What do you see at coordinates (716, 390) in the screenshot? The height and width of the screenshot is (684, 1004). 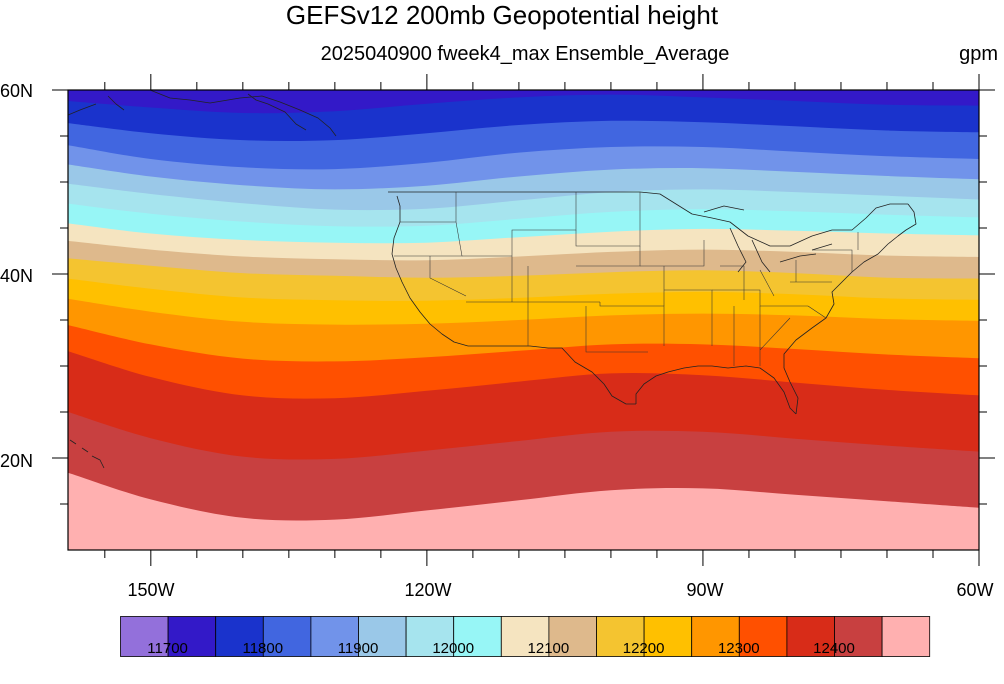 I see `gulf-coast` at bounding box center [716, 390].